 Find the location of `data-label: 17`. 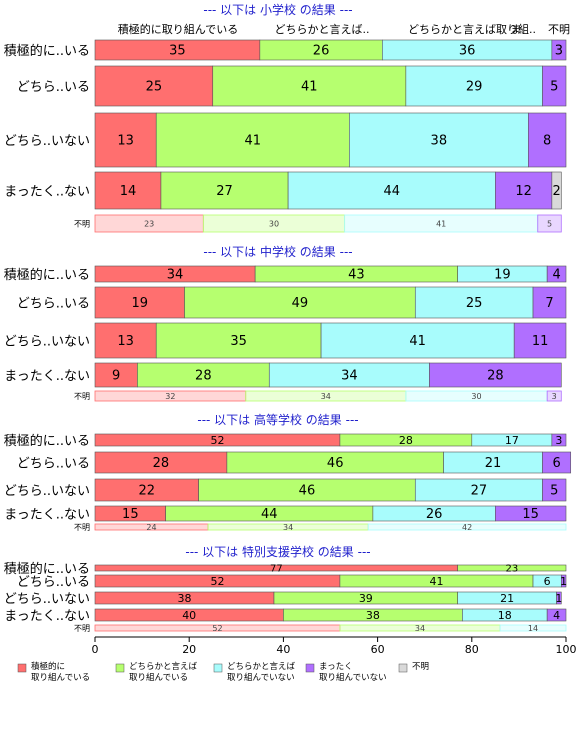

data-label: 17 is located at coordinates (512, 440).